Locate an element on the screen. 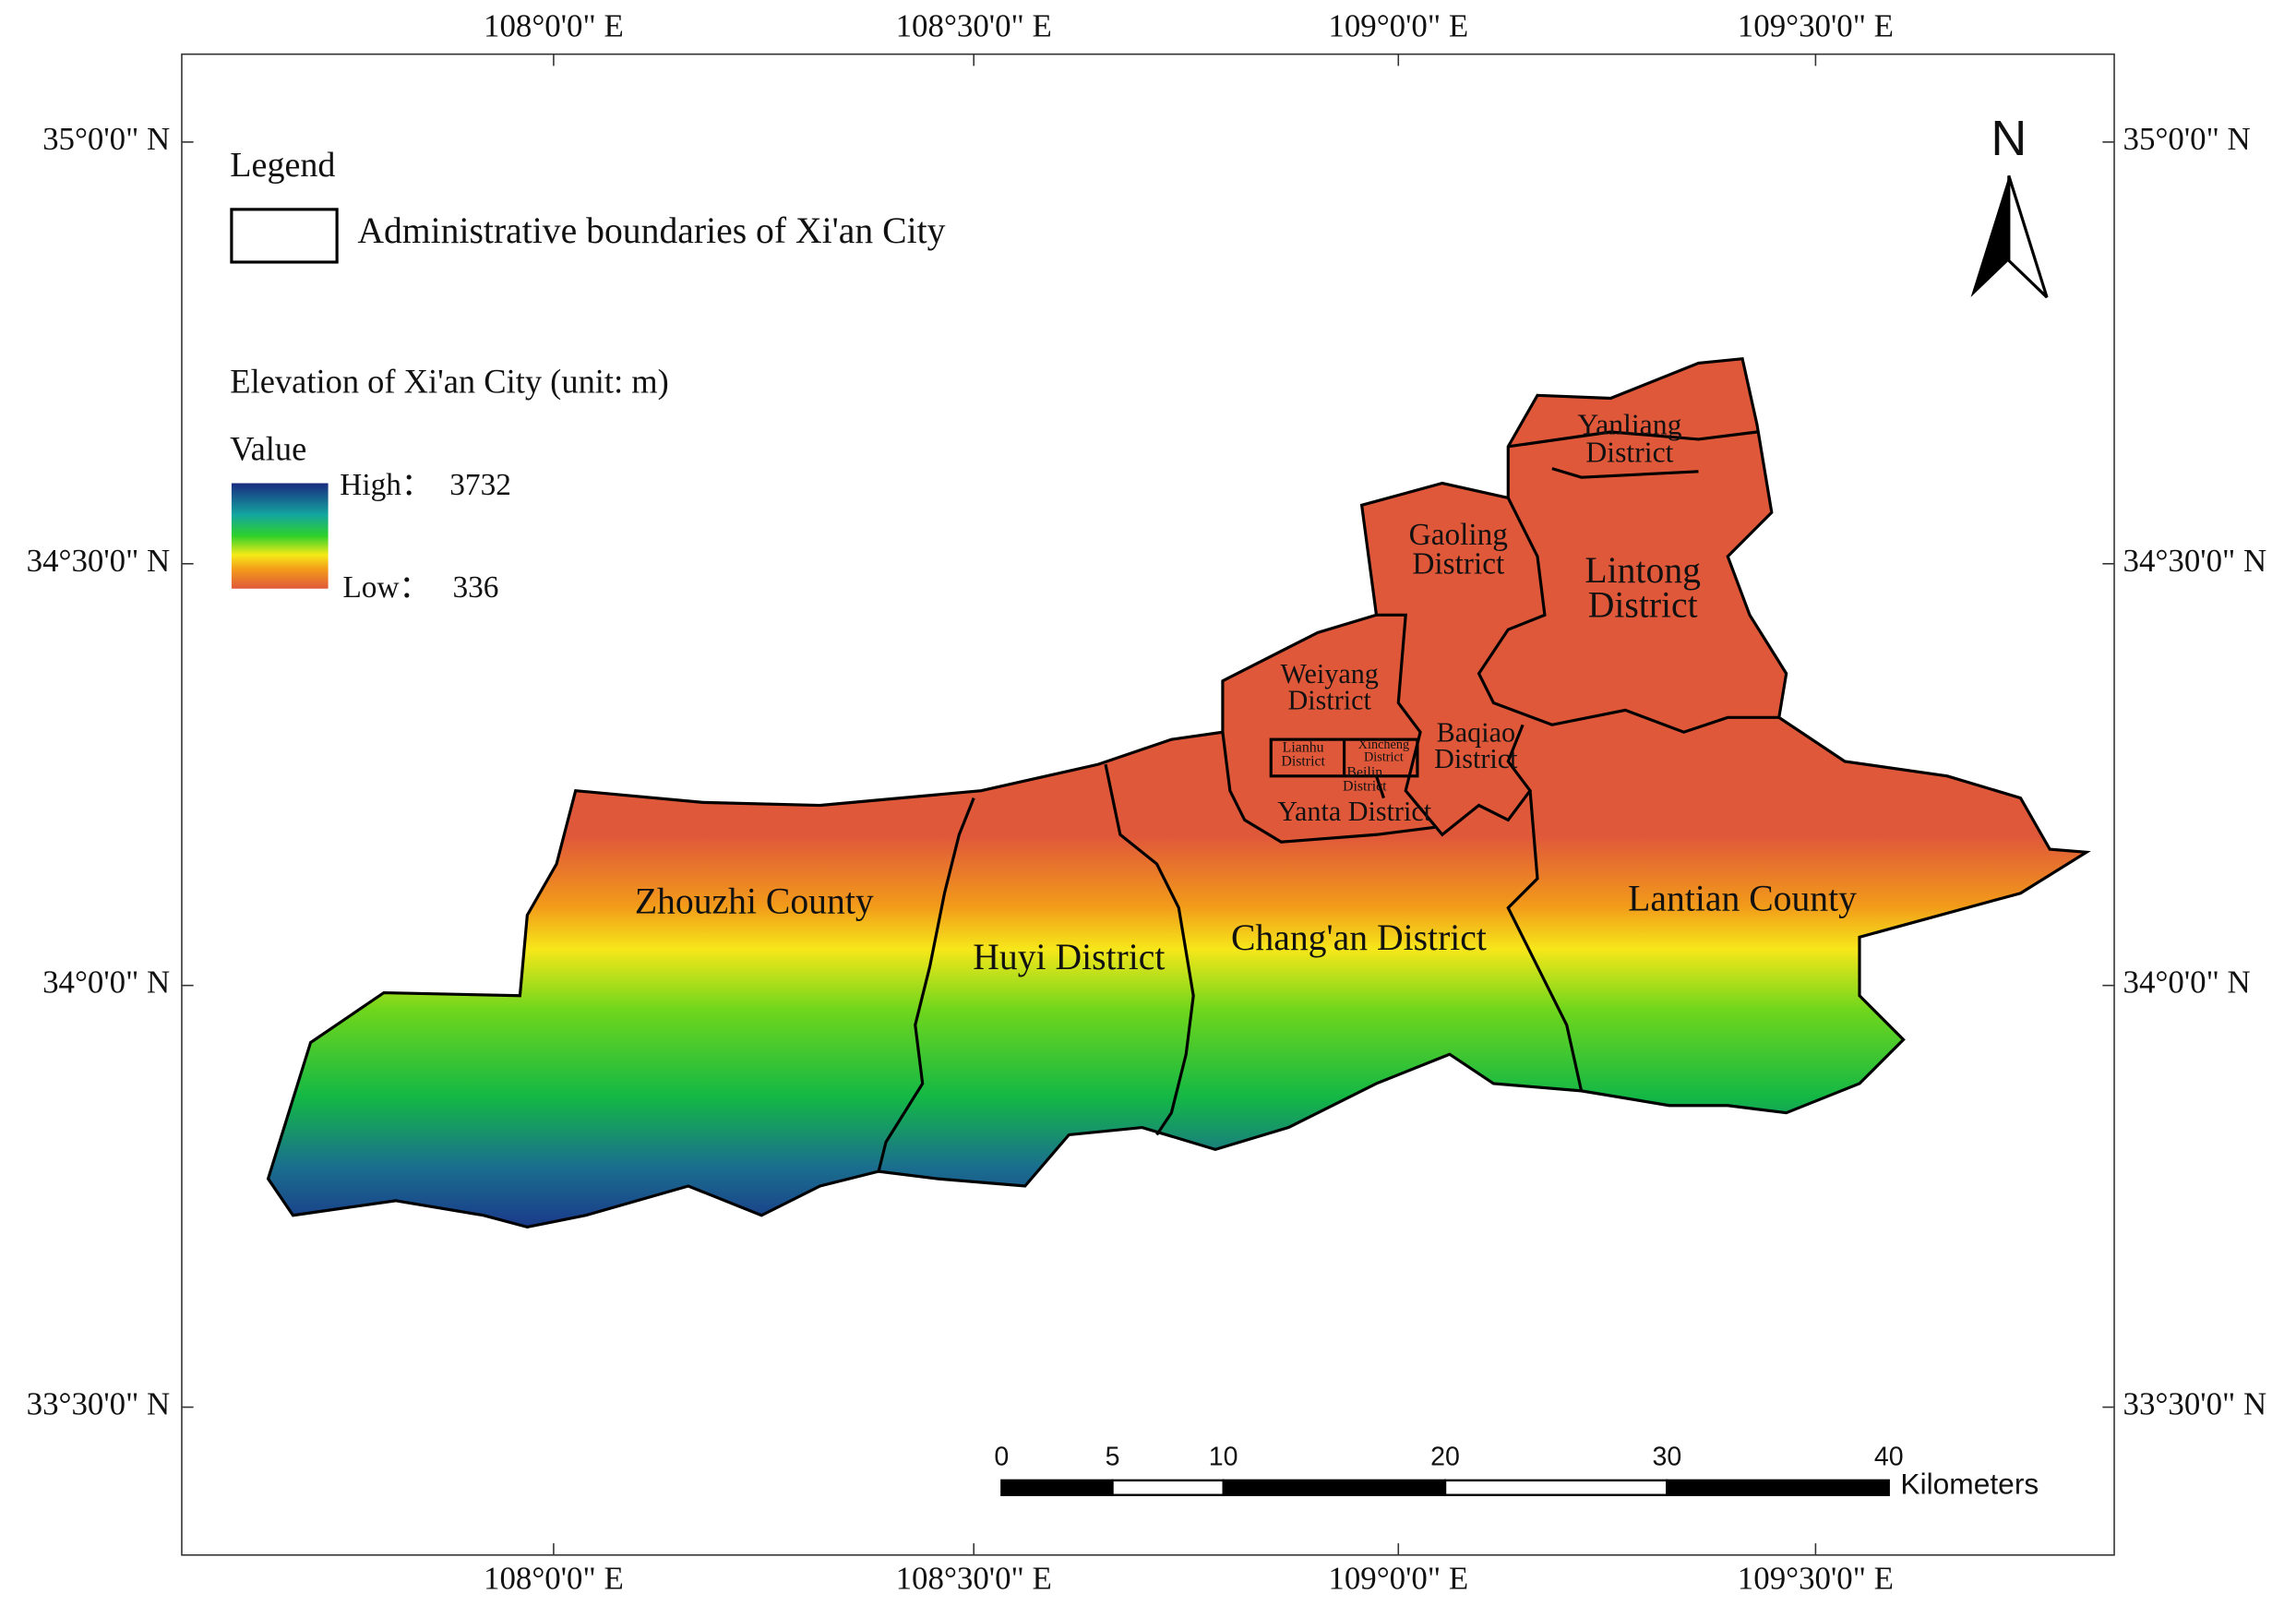 The height and width of the screenshot is (1618, 2296). low-value: 336 is located at coordinates (475, 587).